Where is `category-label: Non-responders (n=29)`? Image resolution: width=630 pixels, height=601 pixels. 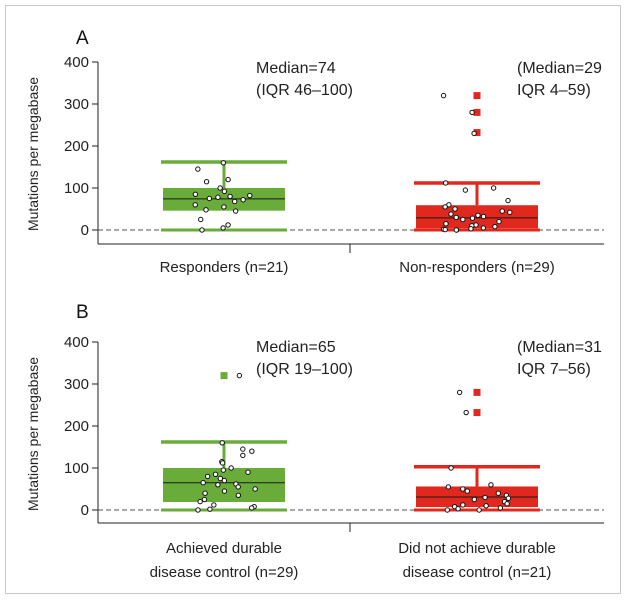 category-label: Non-responders (n=29) is located at coordinates (477, 267).